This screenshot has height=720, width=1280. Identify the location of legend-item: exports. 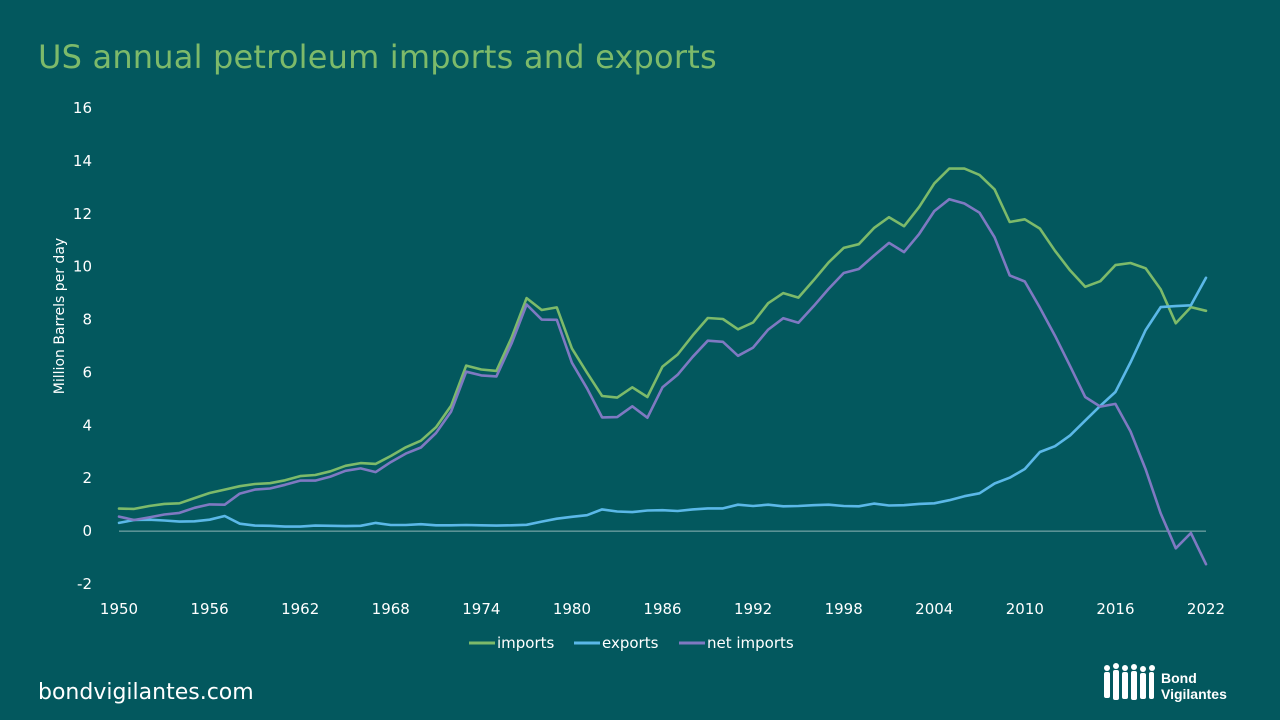
(616, 643).